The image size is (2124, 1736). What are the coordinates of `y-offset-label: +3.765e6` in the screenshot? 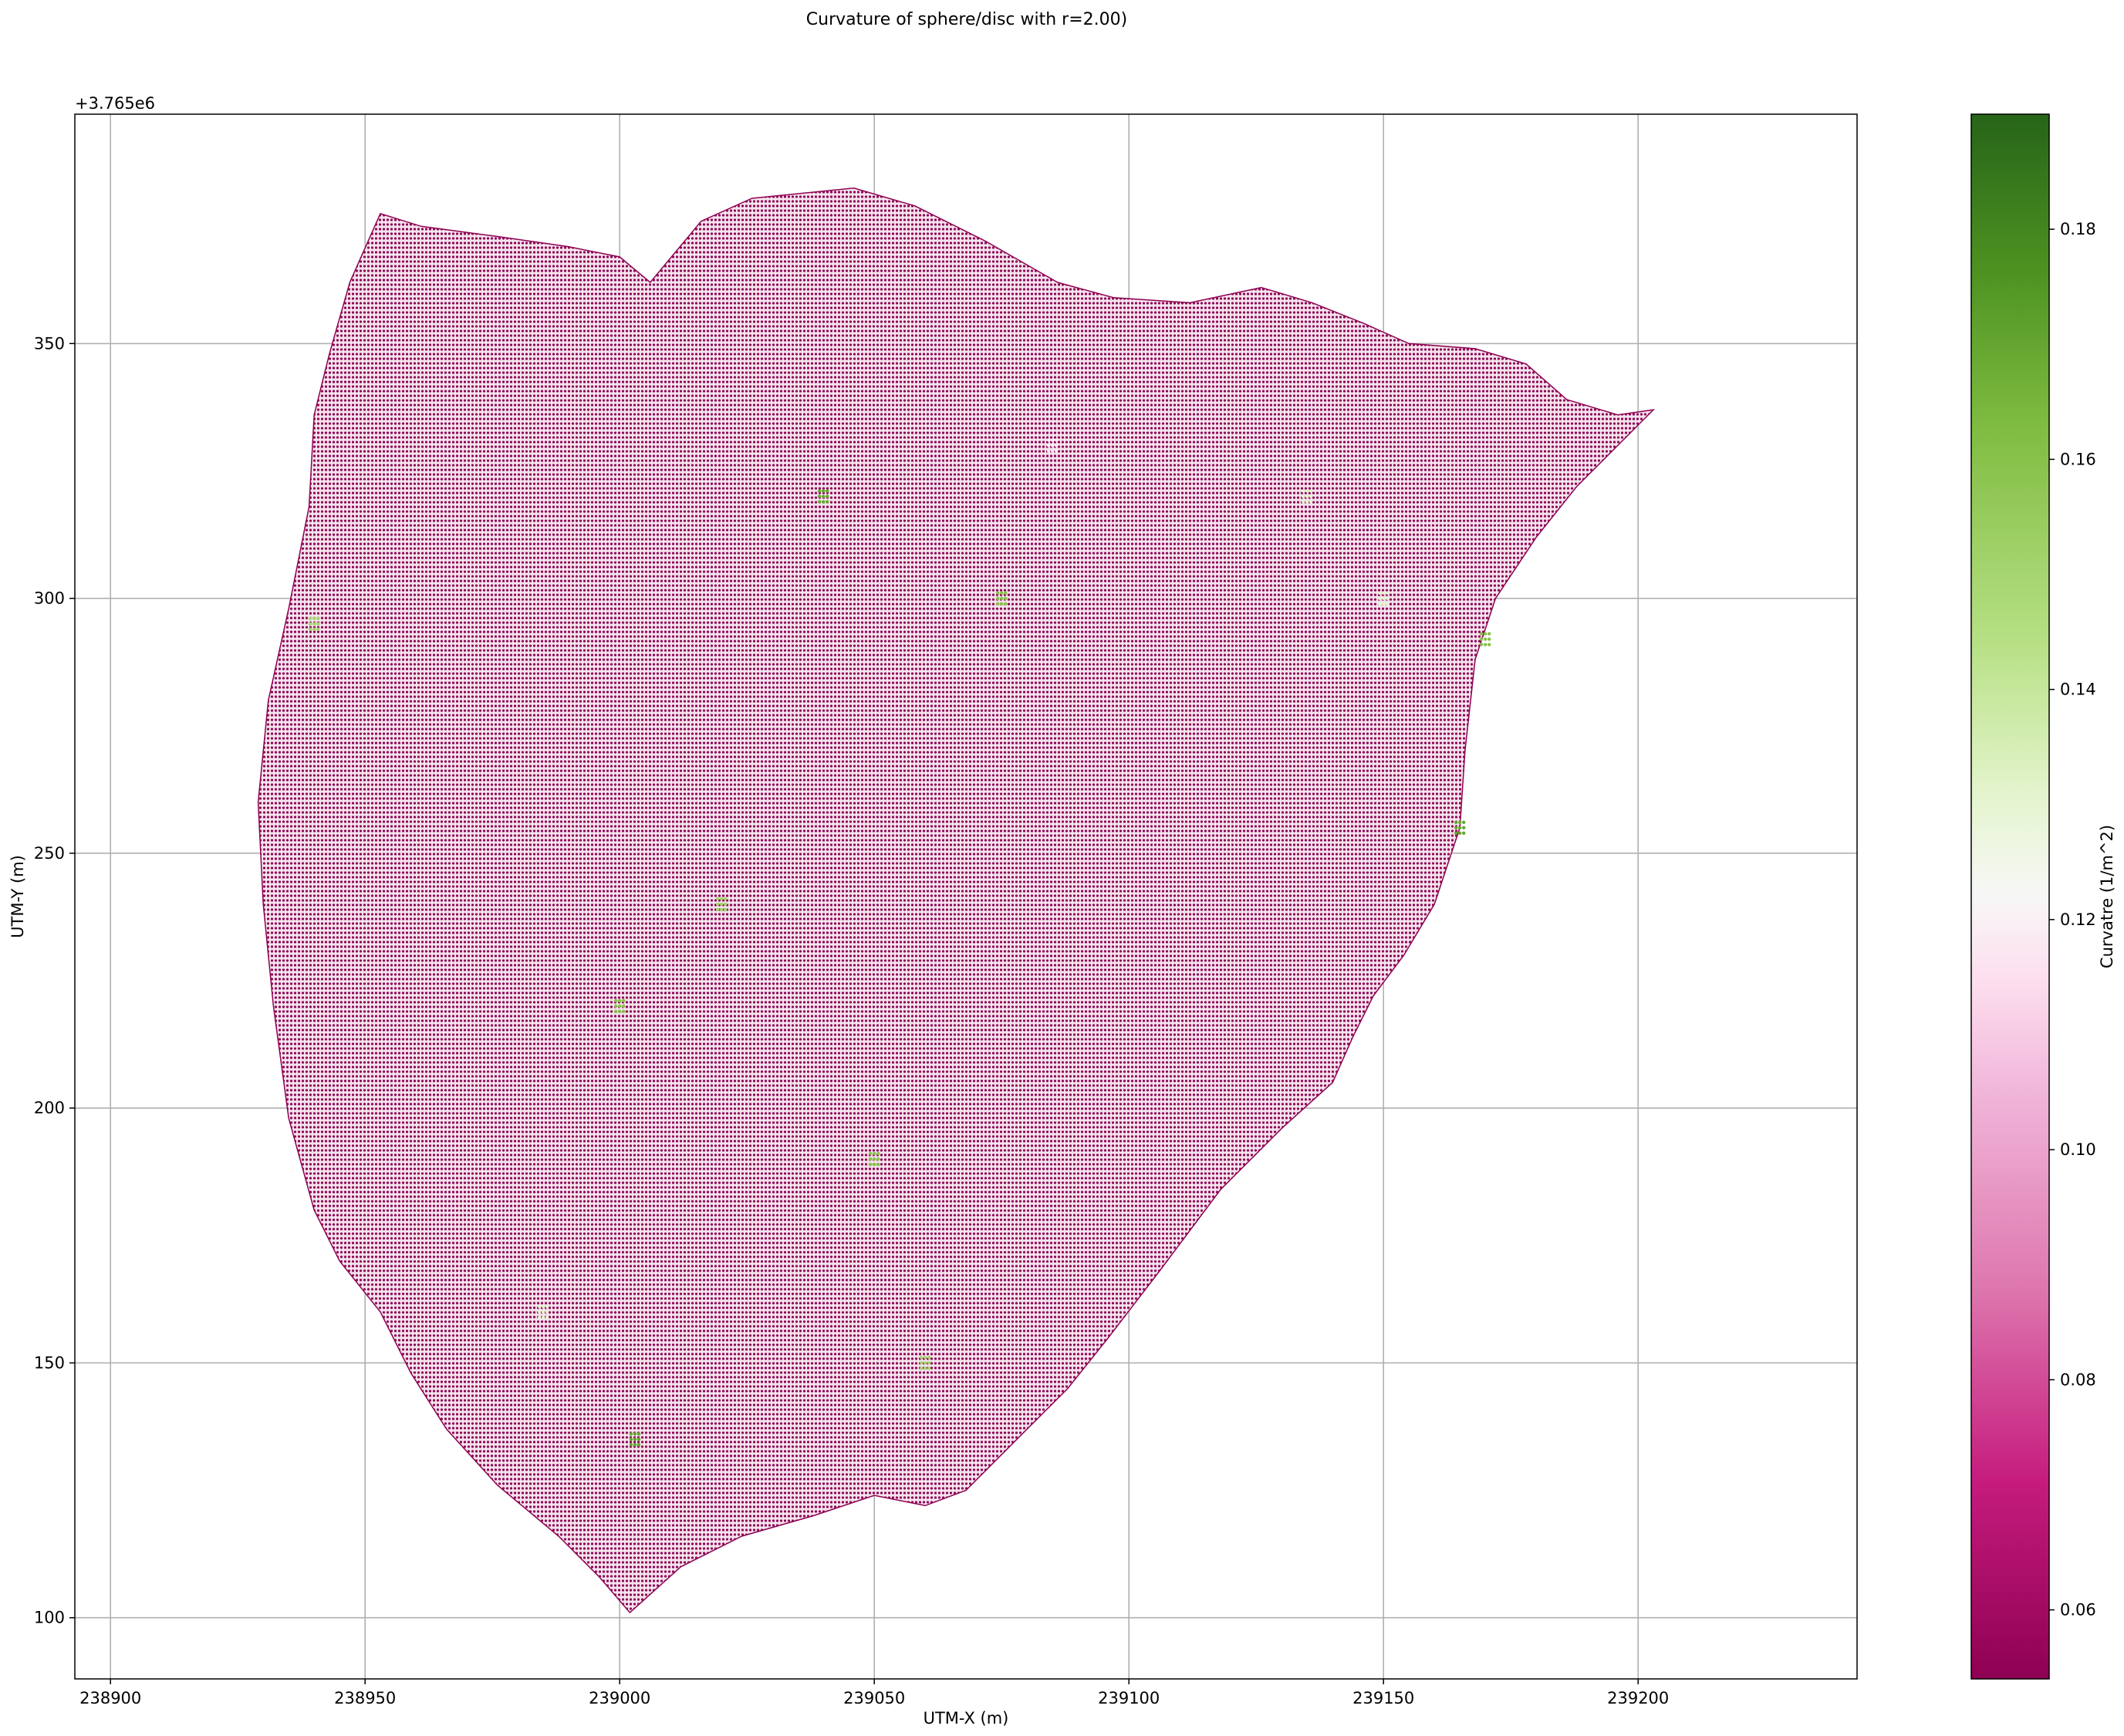 It's located at (115, 103).